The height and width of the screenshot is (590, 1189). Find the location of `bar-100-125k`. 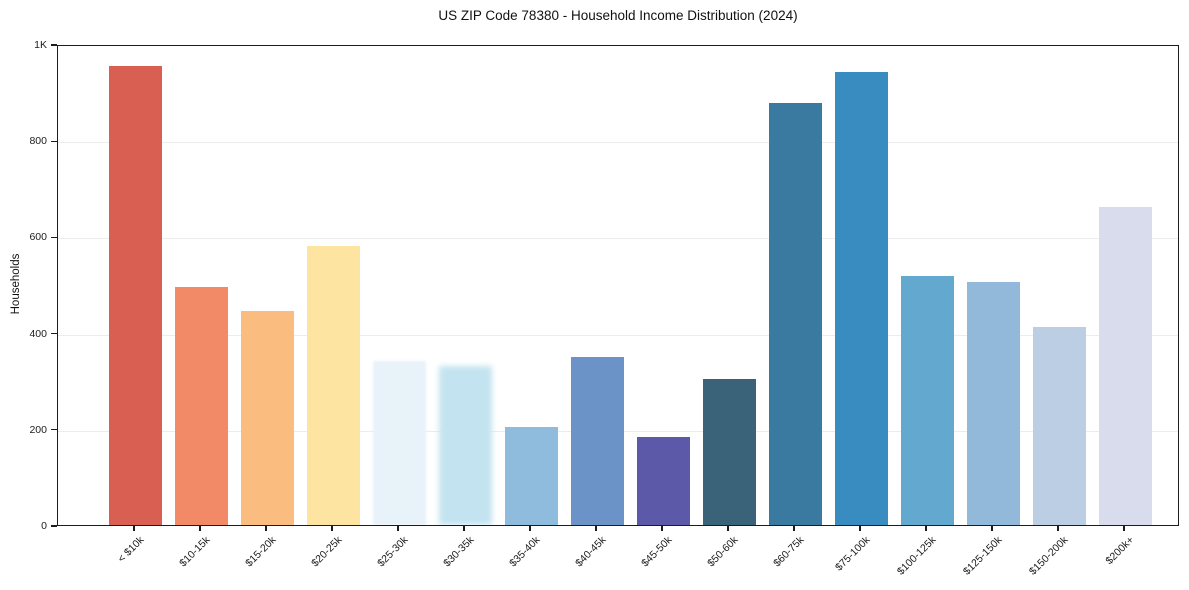

bar-100-125k is located at coordinates (927, 400).